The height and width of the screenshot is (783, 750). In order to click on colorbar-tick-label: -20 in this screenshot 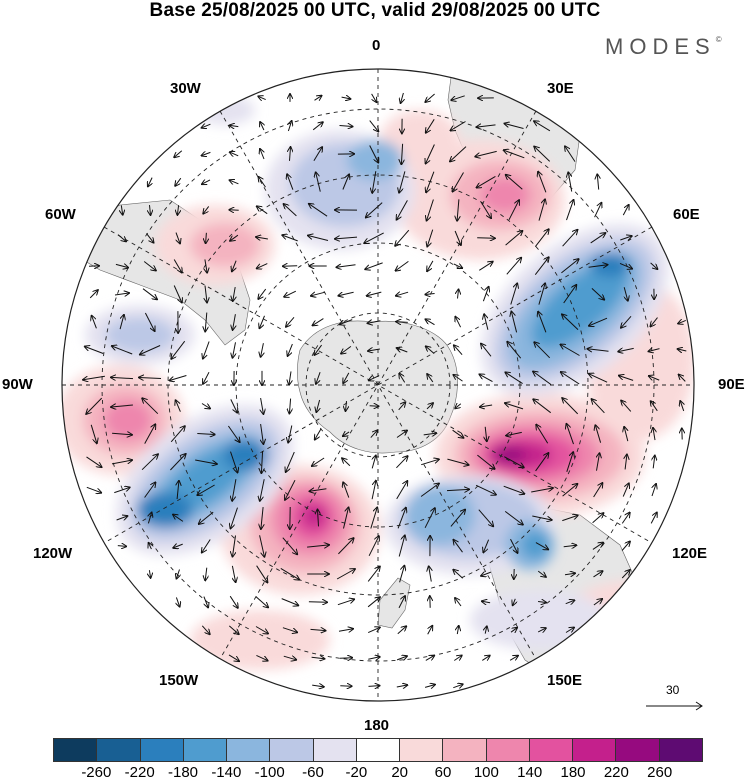, I will do `click(356, 772)`.